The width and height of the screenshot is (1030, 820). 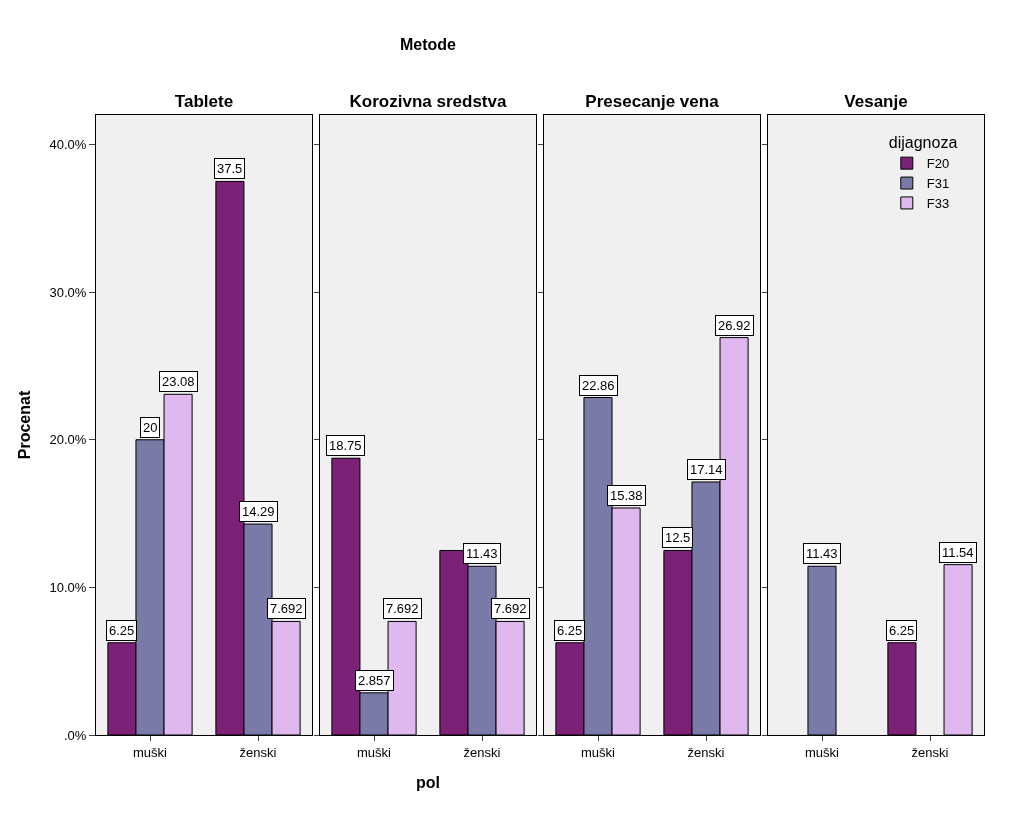 I want to click on chart-title: Tablete, so click(x=204, y=101).